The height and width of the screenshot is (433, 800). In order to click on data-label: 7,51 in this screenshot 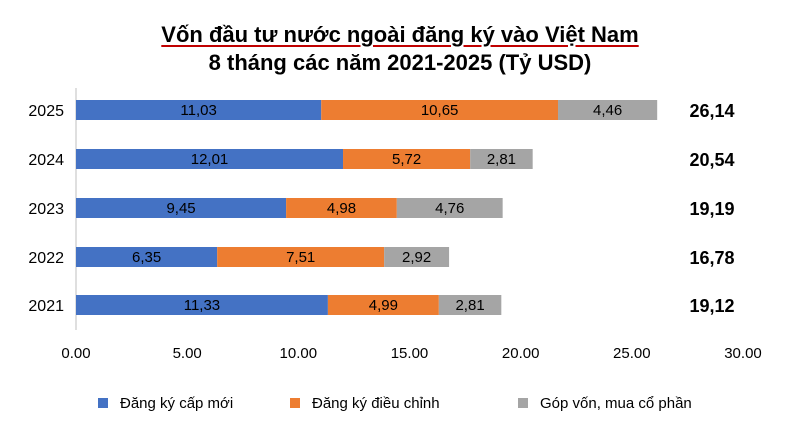, I will do `click(300, 257)`.